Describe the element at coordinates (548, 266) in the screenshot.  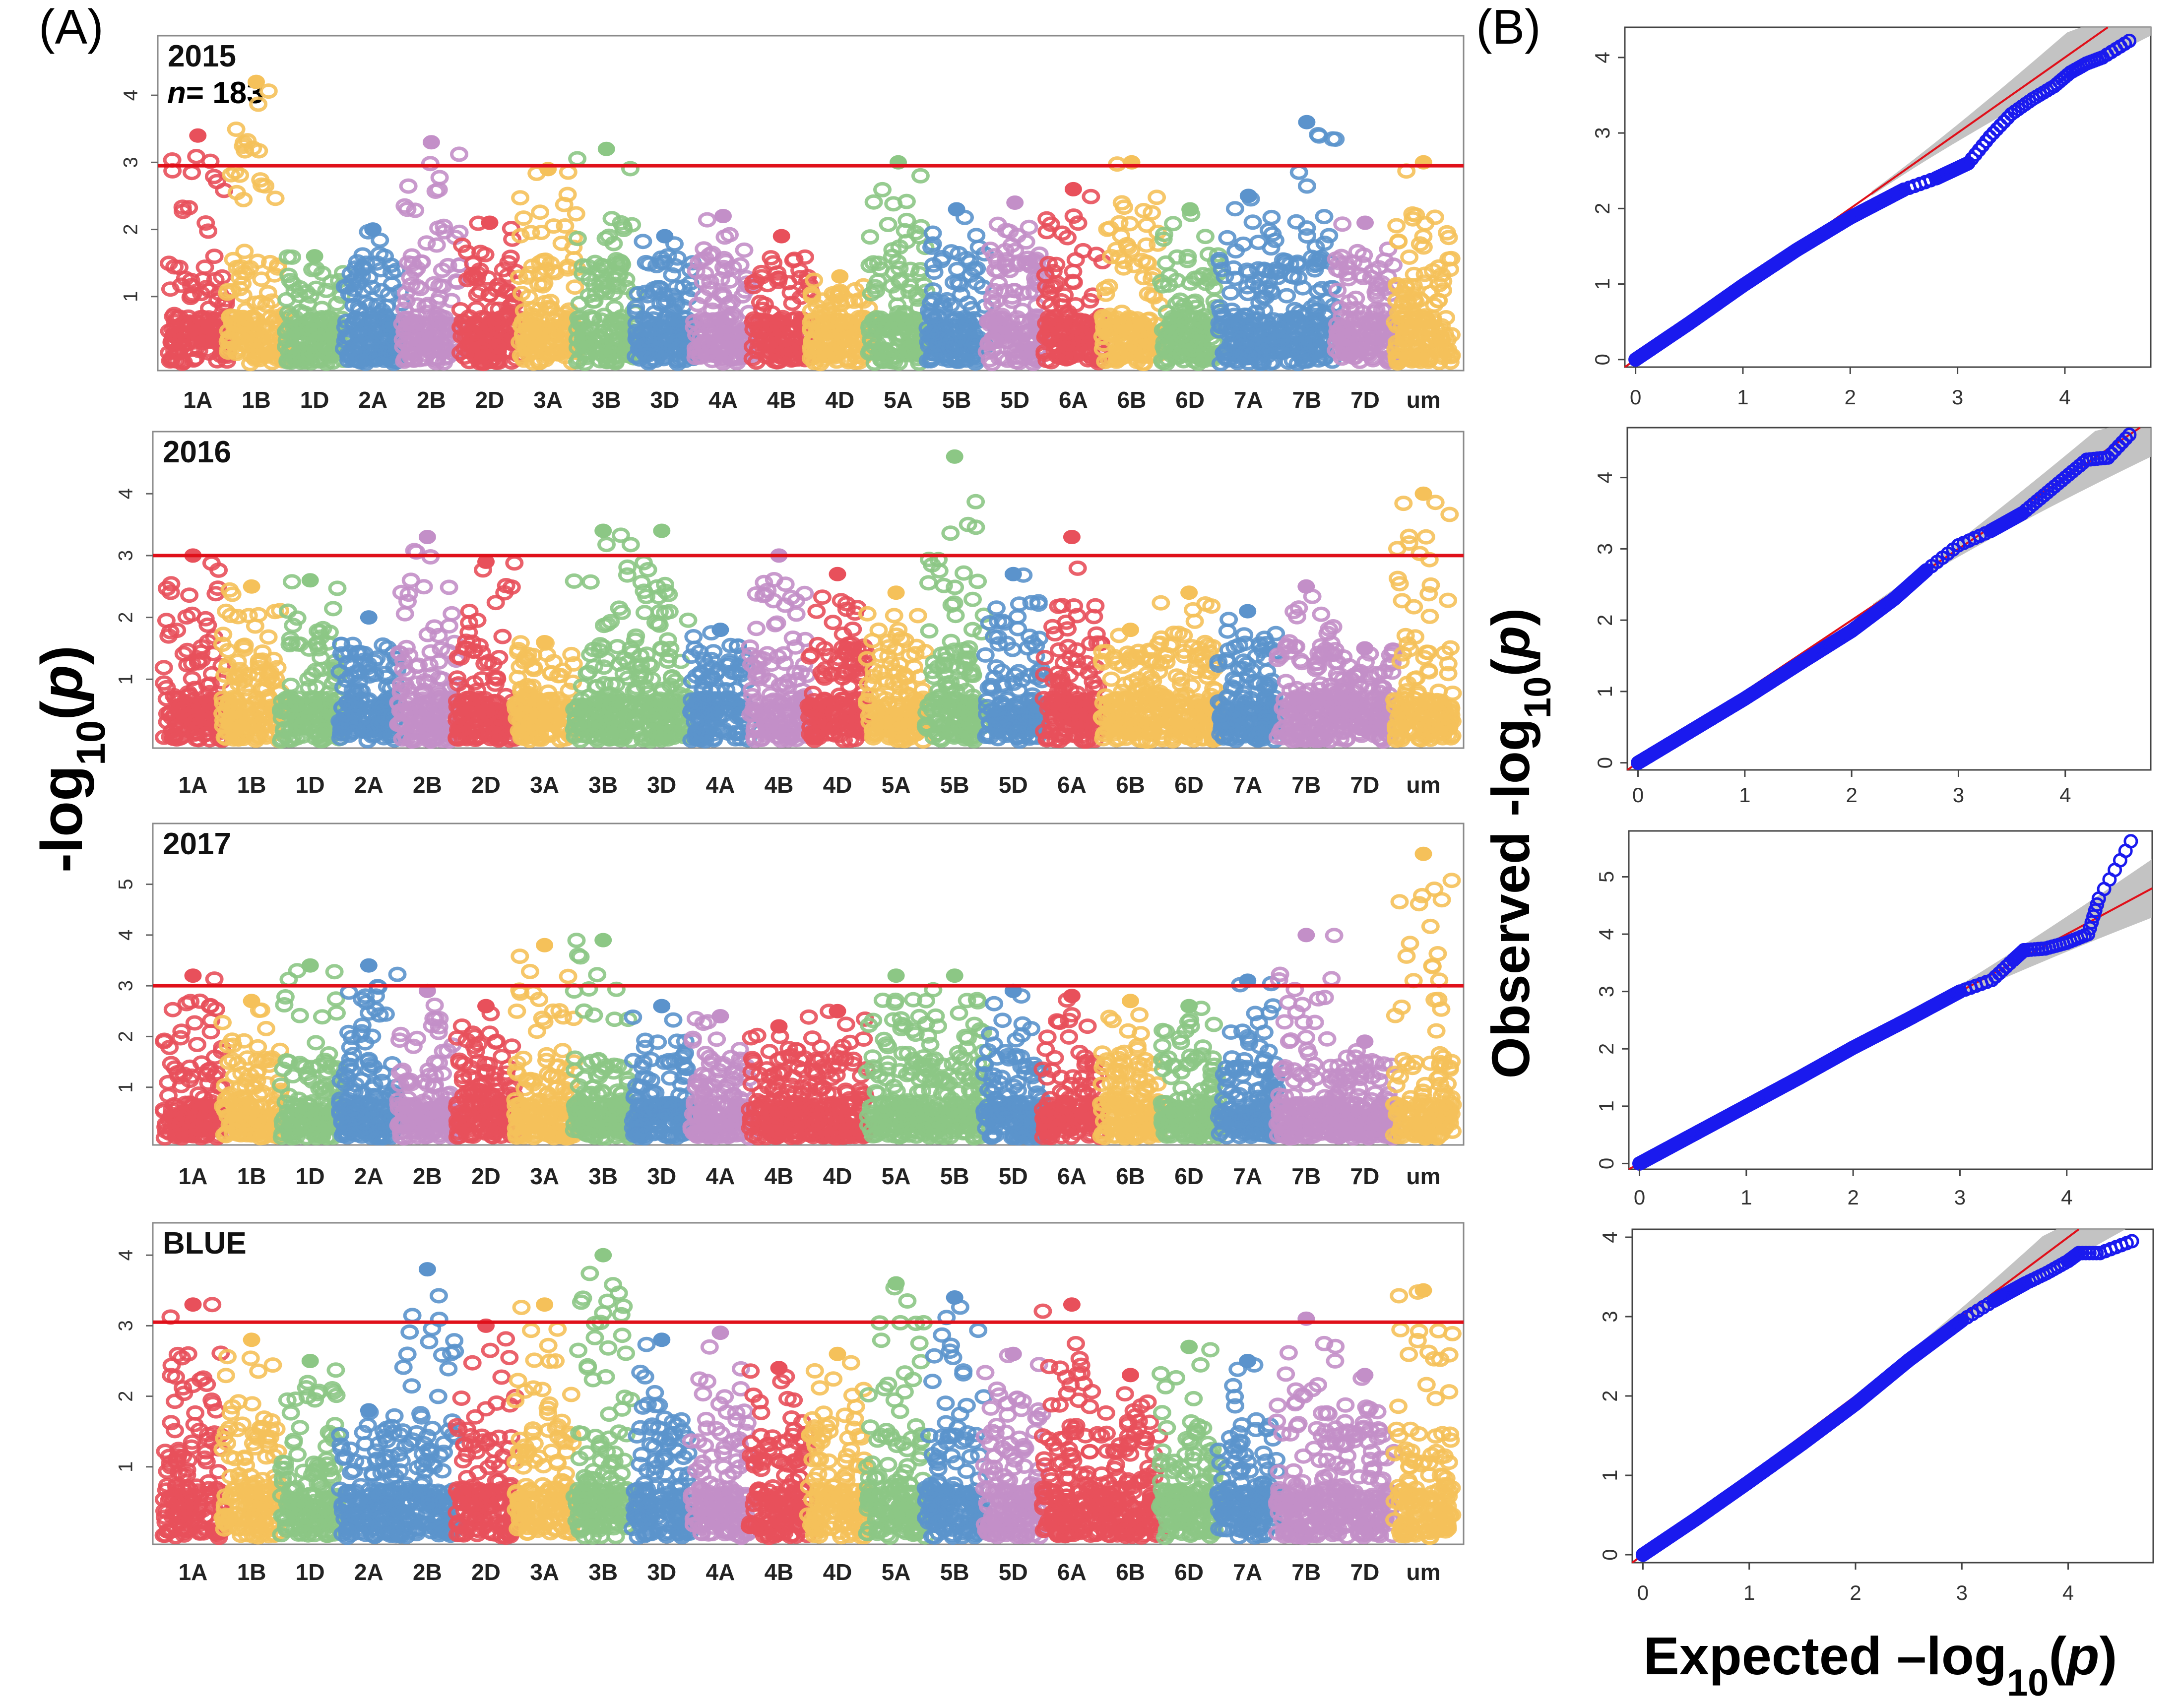
I see `chromosome-markers-3A` at that location.